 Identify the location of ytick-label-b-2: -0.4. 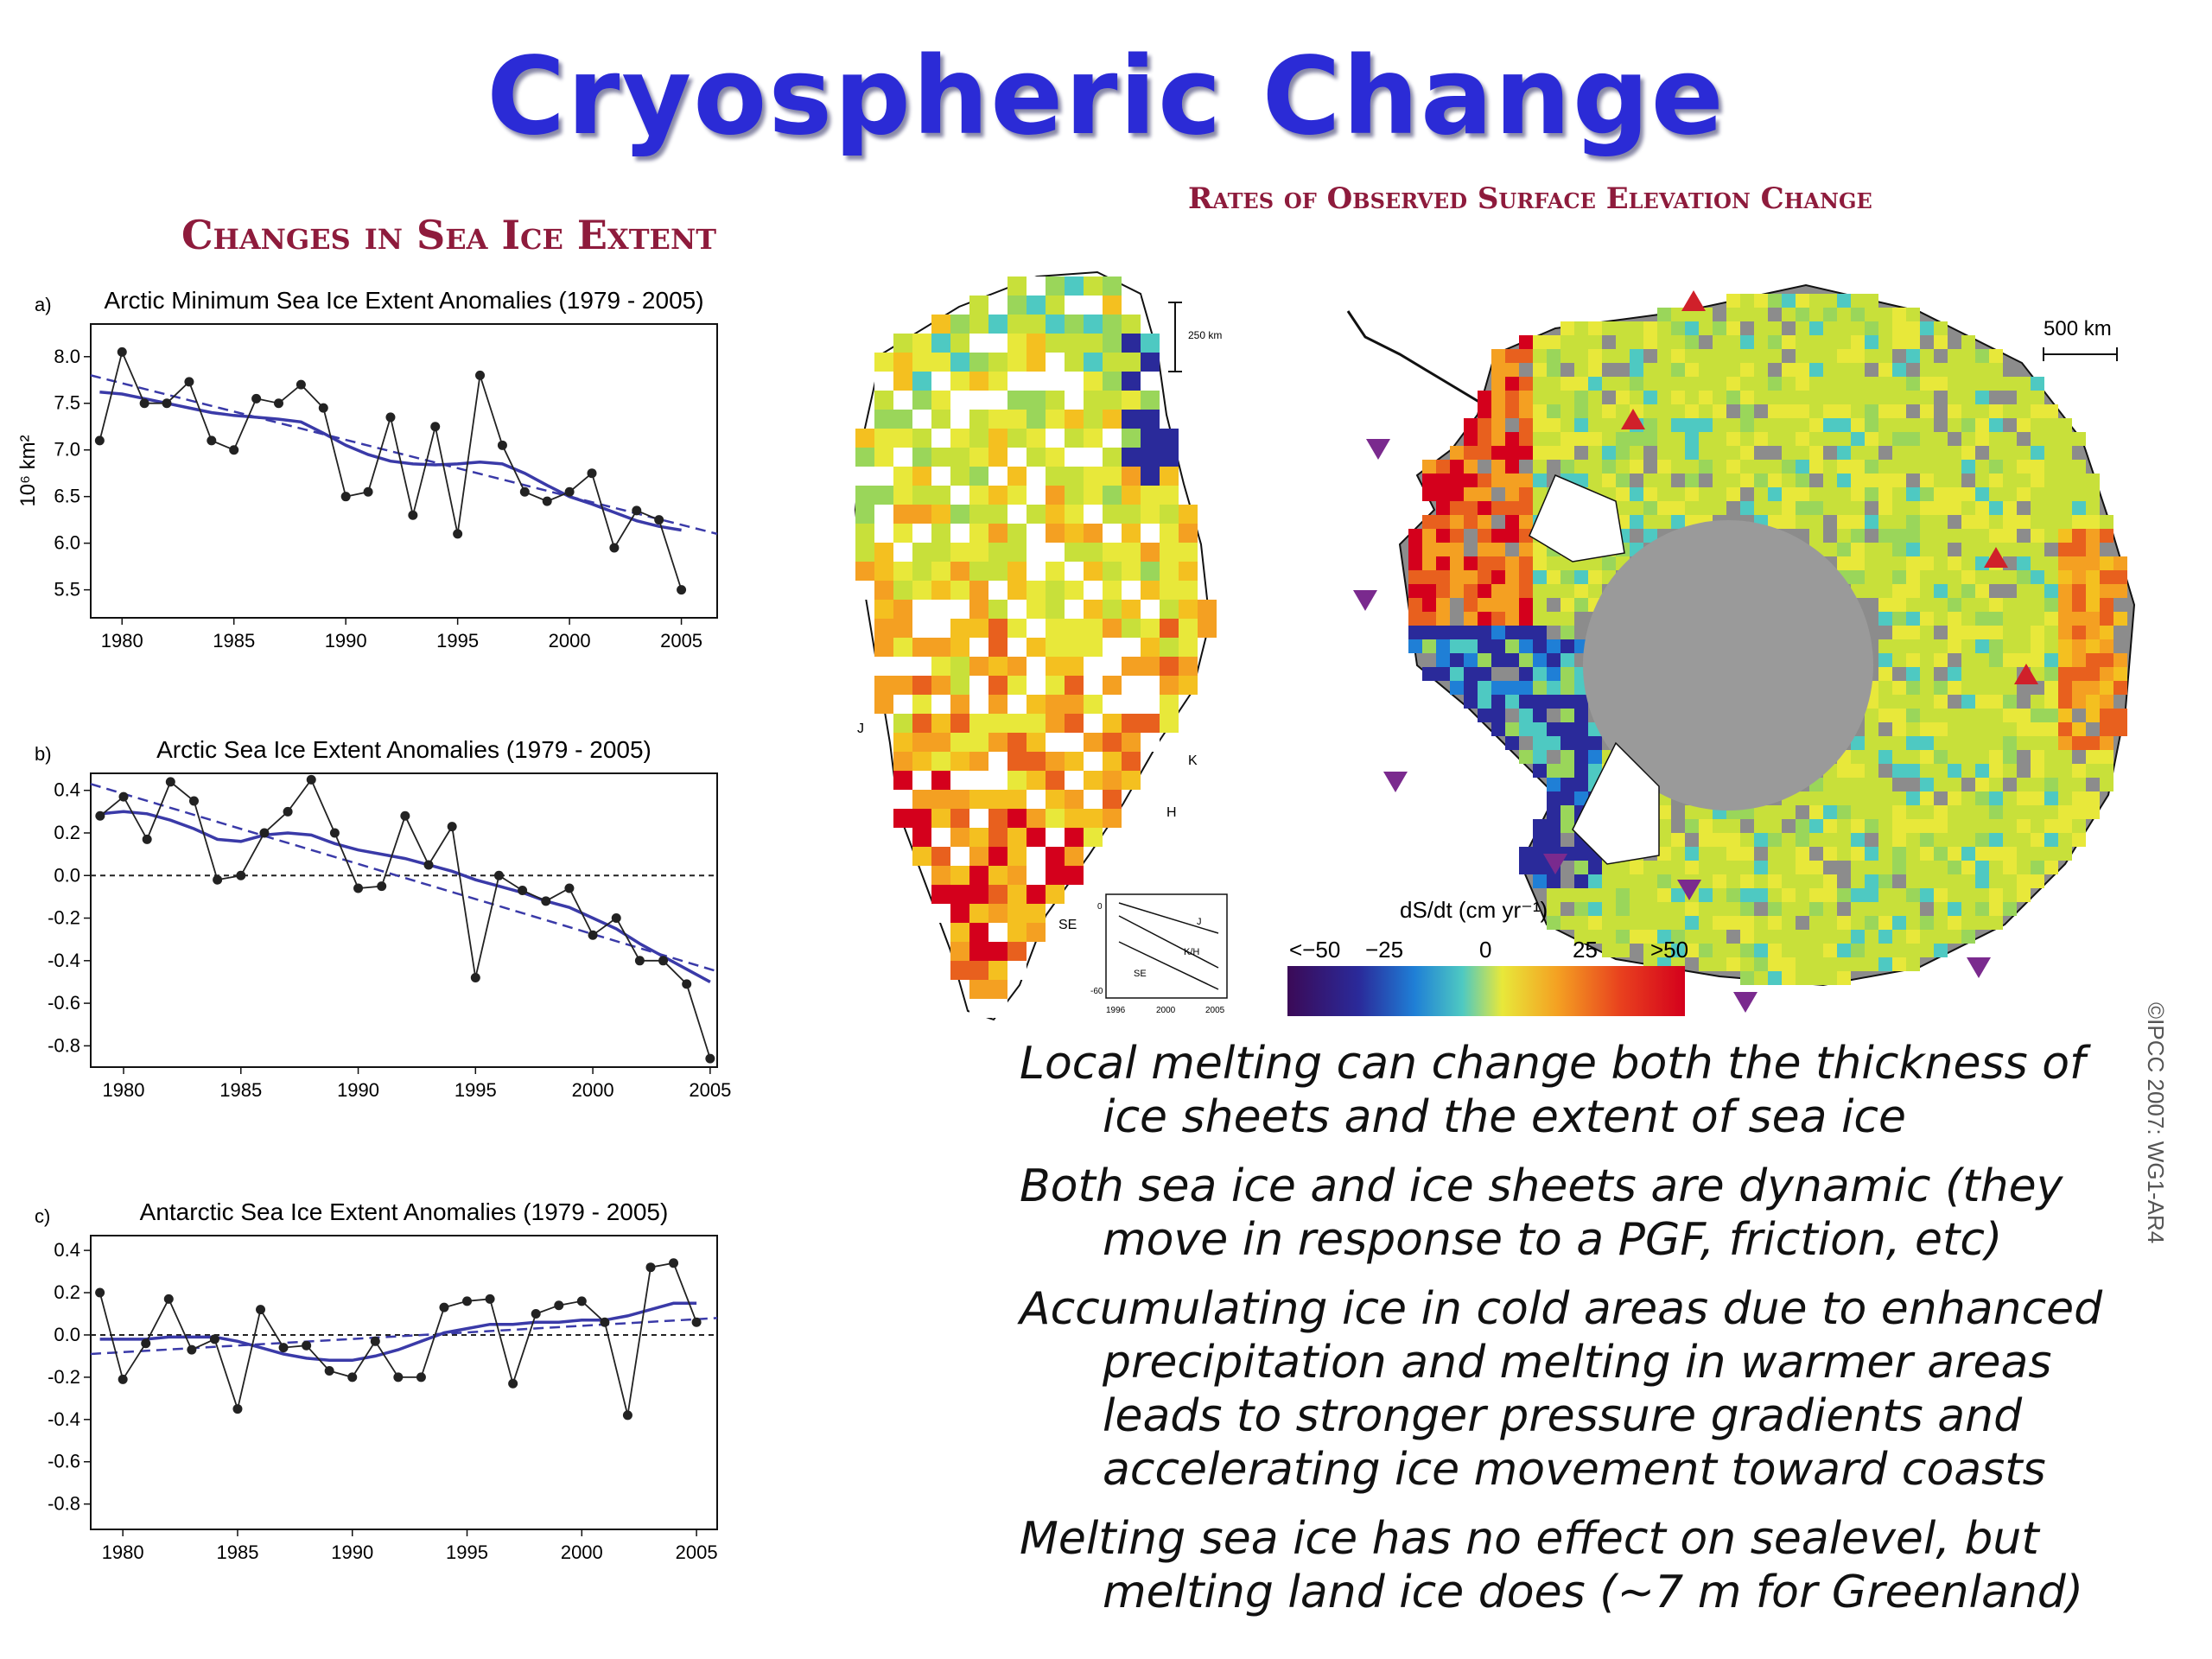
(64, 960).